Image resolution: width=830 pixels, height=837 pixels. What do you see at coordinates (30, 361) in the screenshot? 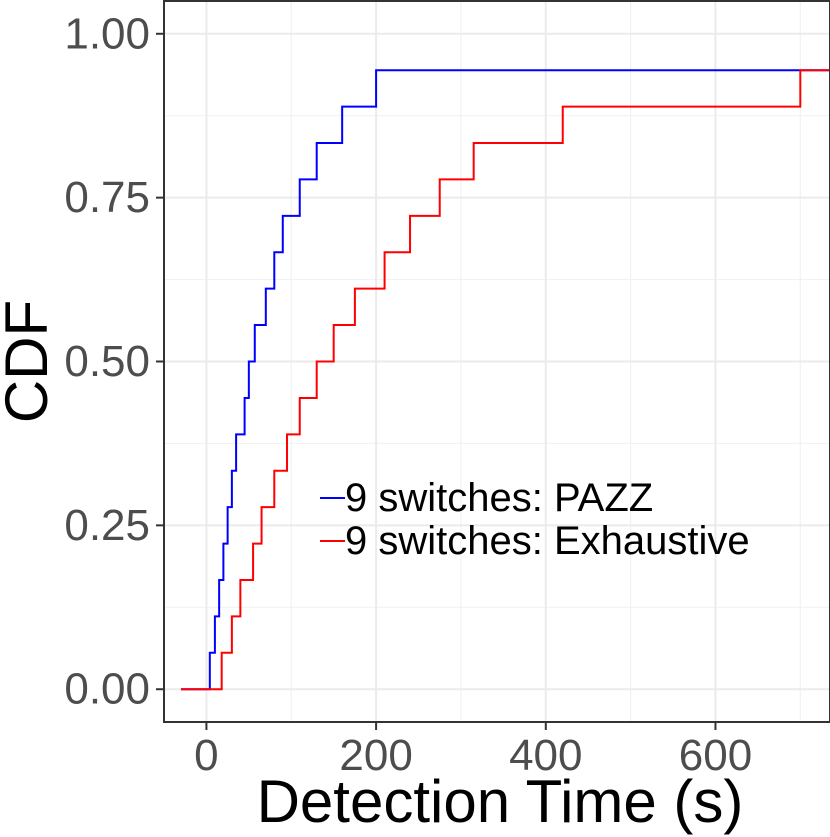
I see `y-axis-title: CDF` at bounding box center [30, 361].